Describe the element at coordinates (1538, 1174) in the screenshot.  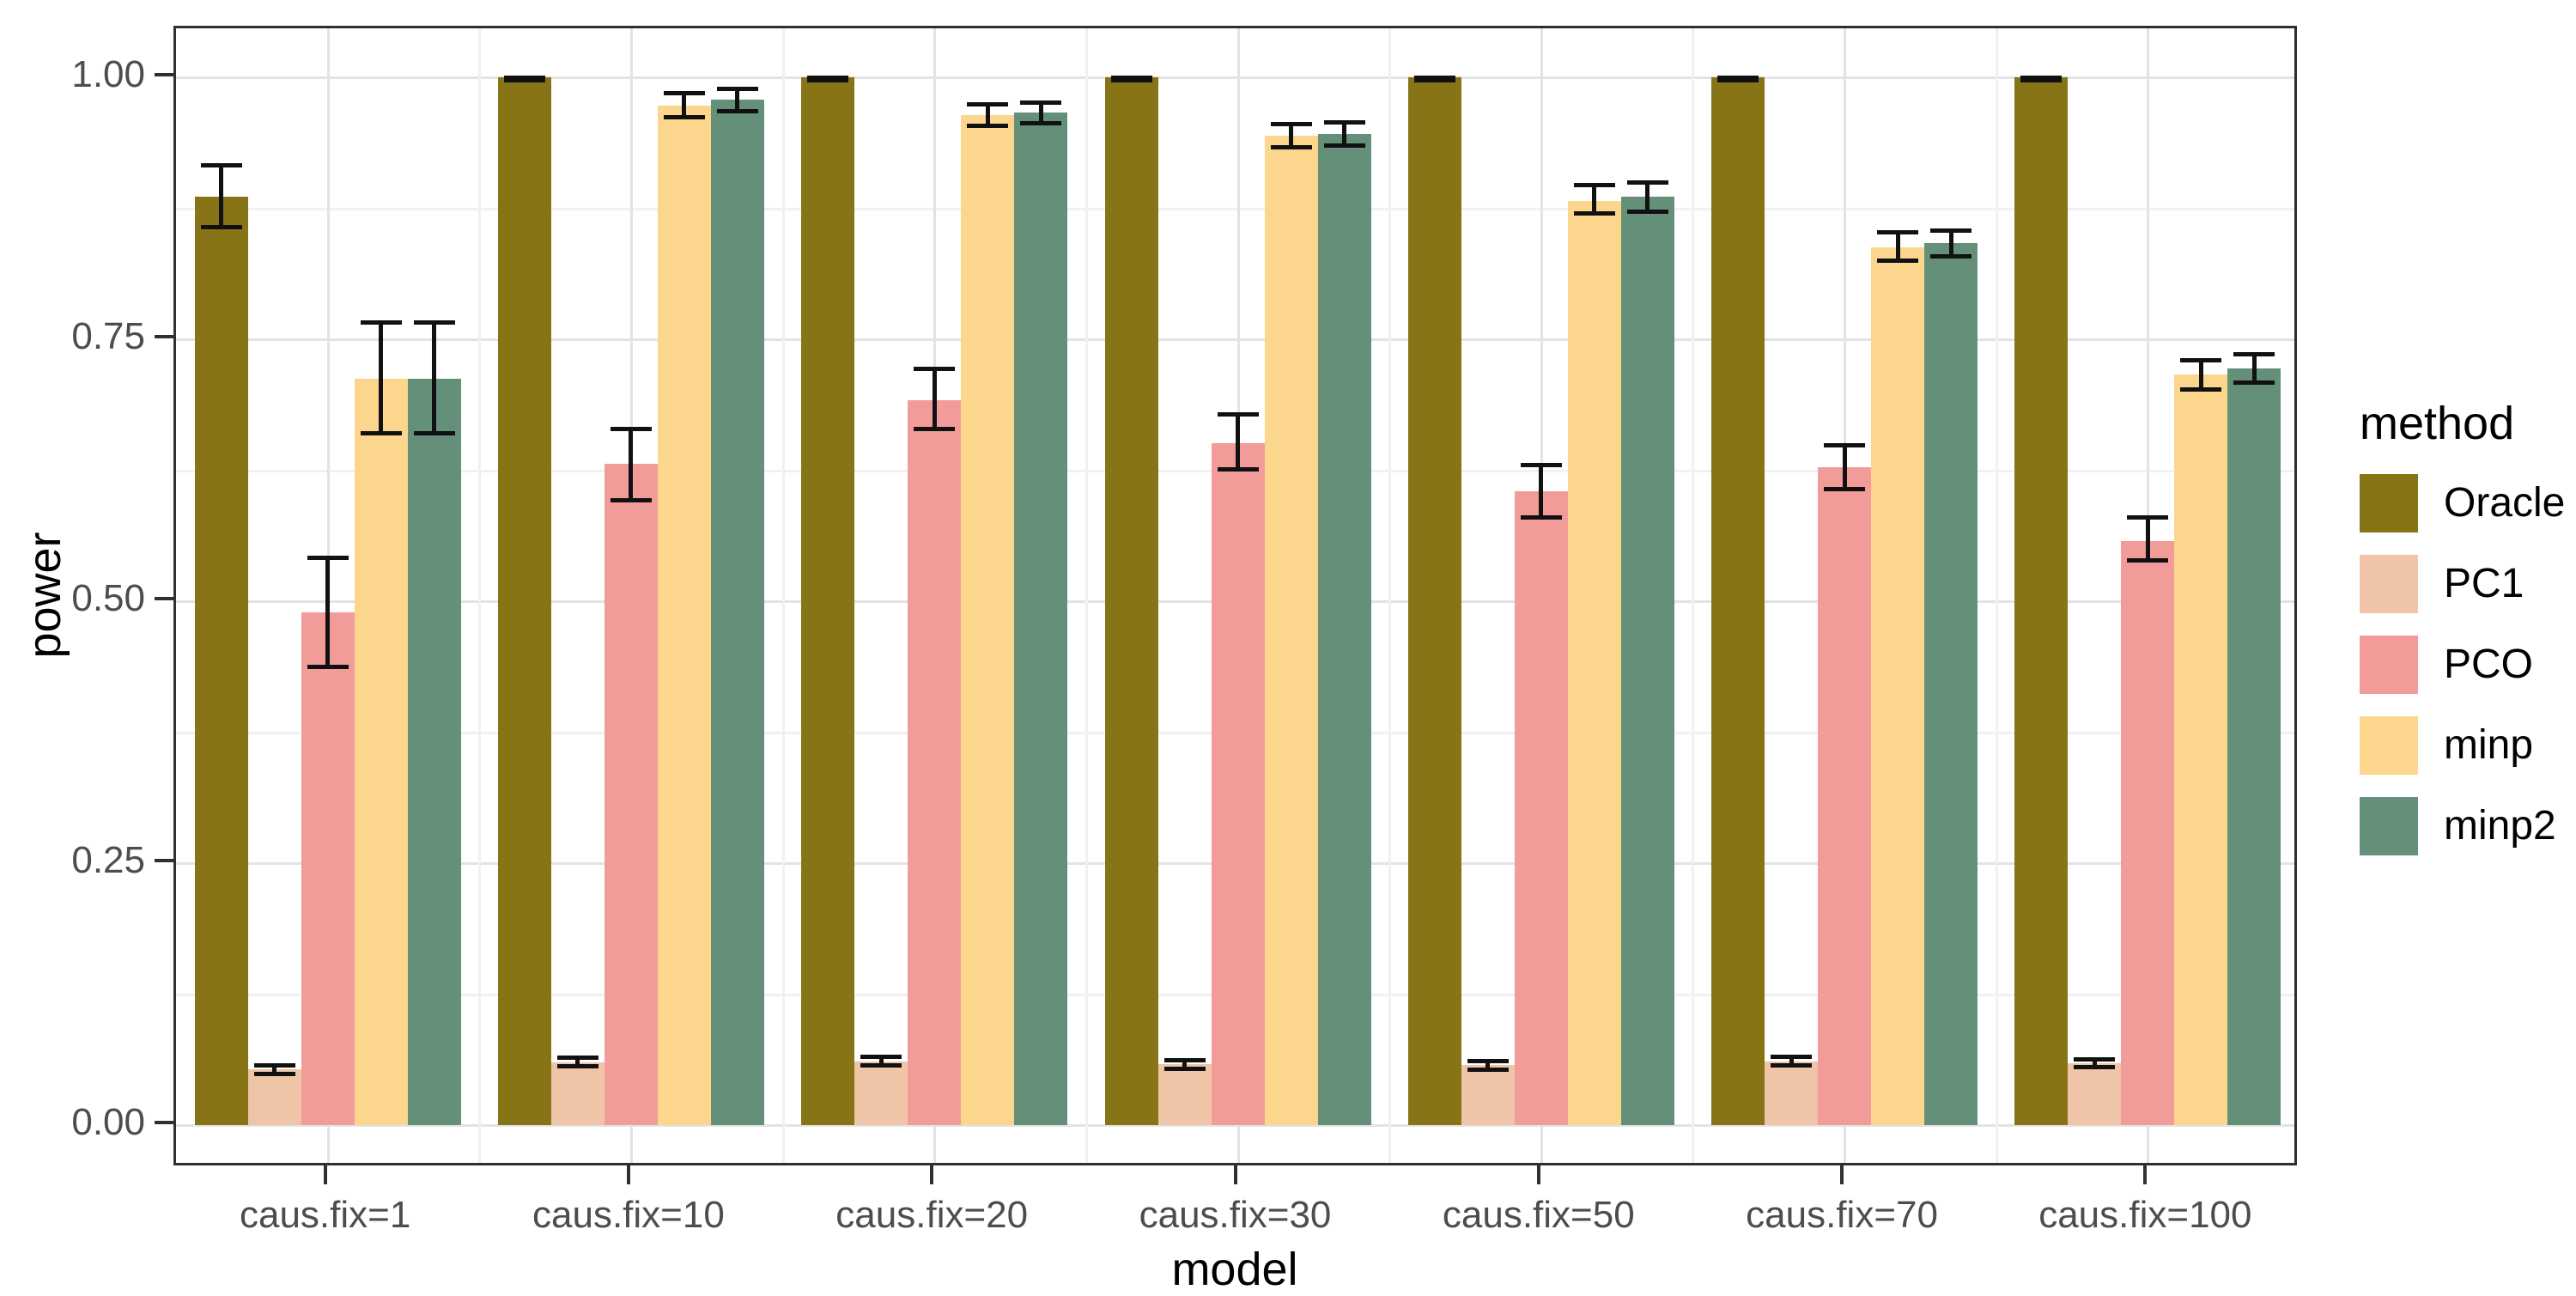
I see `x-tick-caus.fix=50` at that location.